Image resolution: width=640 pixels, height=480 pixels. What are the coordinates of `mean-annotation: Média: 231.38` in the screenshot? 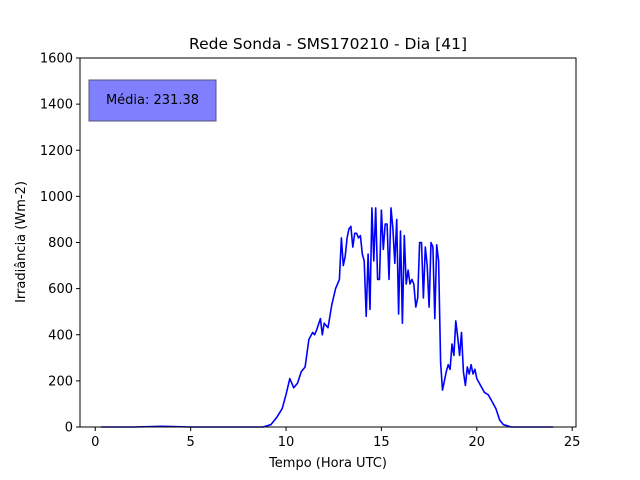 It's located at (152, 100).